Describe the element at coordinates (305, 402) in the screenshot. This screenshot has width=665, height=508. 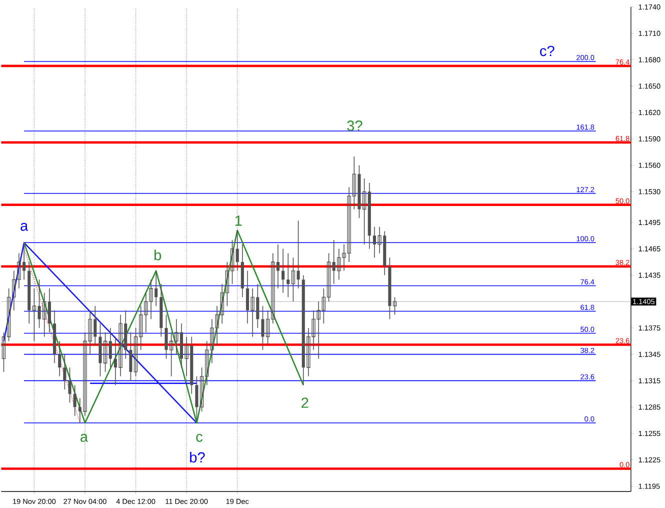
I see `annotation: 2` at that location.